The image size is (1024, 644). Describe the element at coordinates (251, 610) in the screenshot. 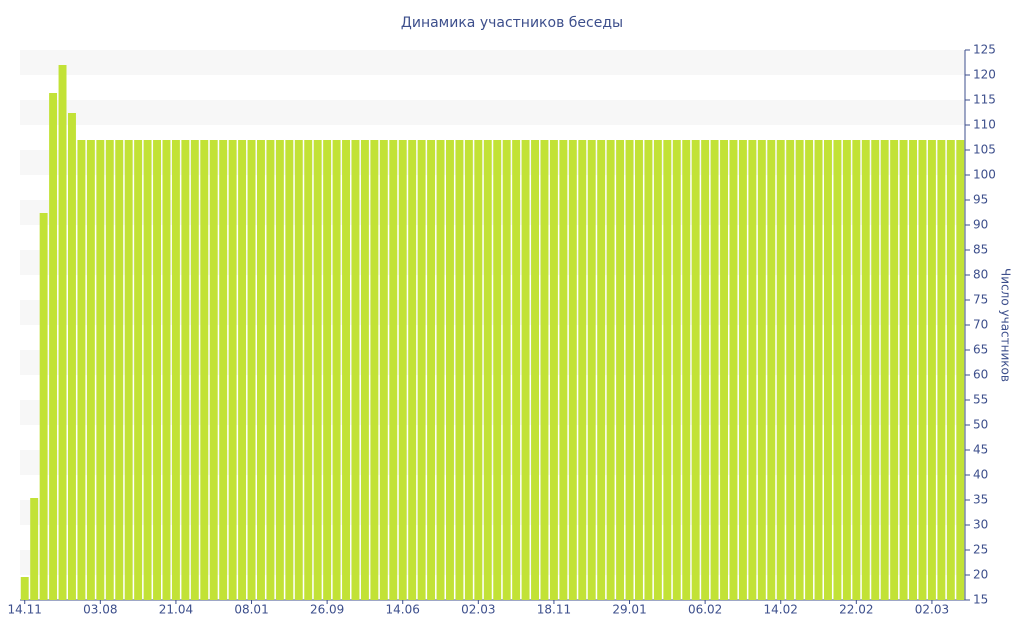

I see `x-tick-label: 08.01` at that location.